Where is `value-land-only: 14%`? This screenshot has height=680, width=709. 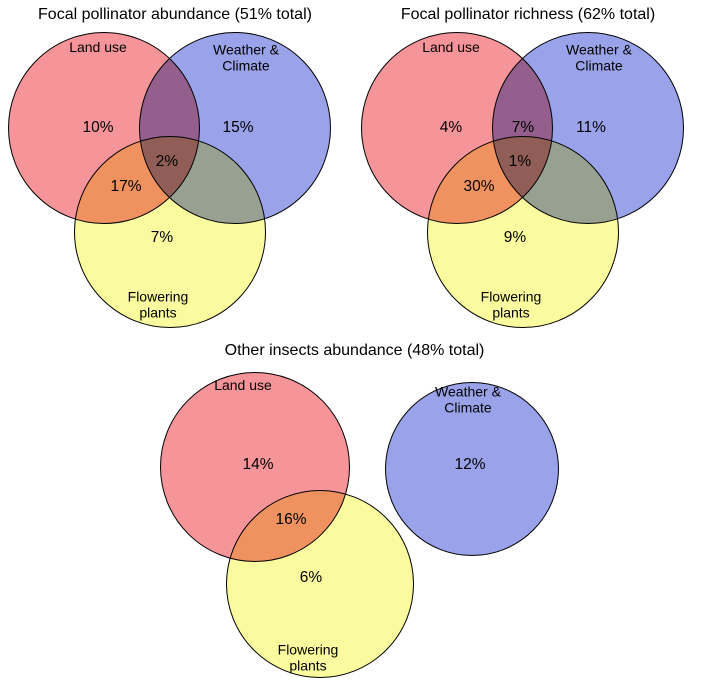
value-land-only: 14% is located at coordinates (258, 464).